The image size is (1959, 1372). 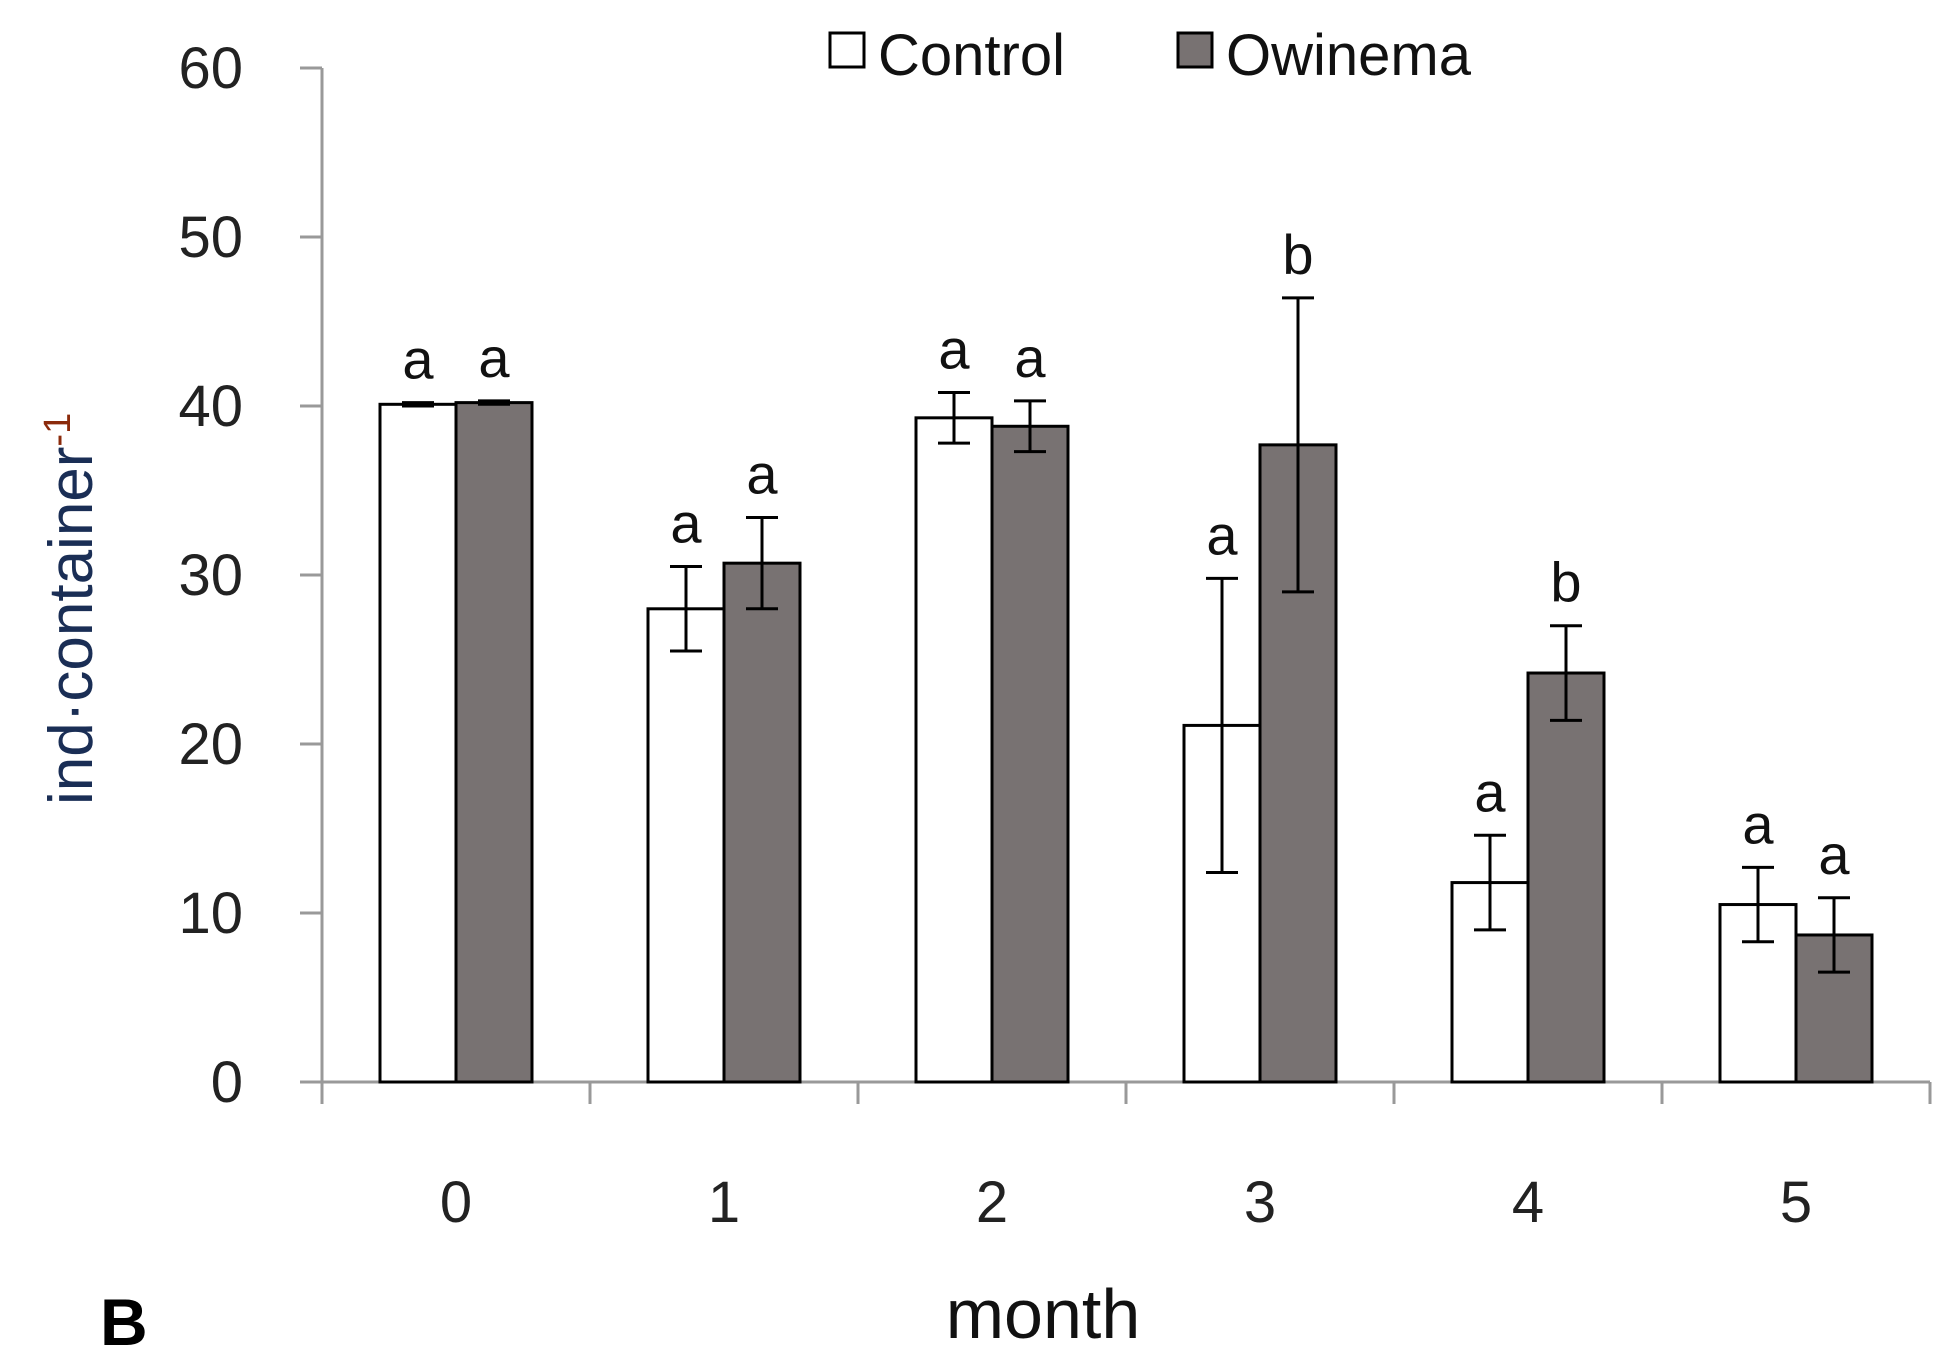 I want to click on legend-swatch-control, so click(x=847, y=50).